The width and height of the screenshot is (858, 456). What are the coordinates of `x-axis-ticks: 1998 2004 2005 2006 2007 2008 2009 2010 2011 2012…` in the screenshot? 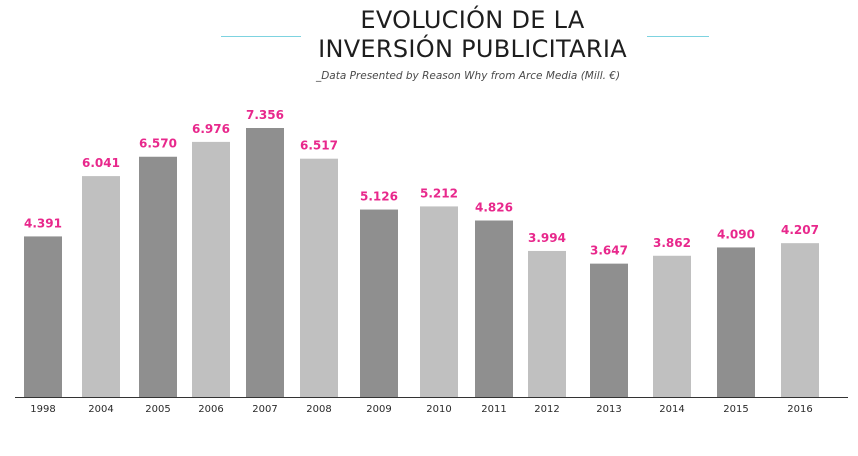 It's located at (421, 409).